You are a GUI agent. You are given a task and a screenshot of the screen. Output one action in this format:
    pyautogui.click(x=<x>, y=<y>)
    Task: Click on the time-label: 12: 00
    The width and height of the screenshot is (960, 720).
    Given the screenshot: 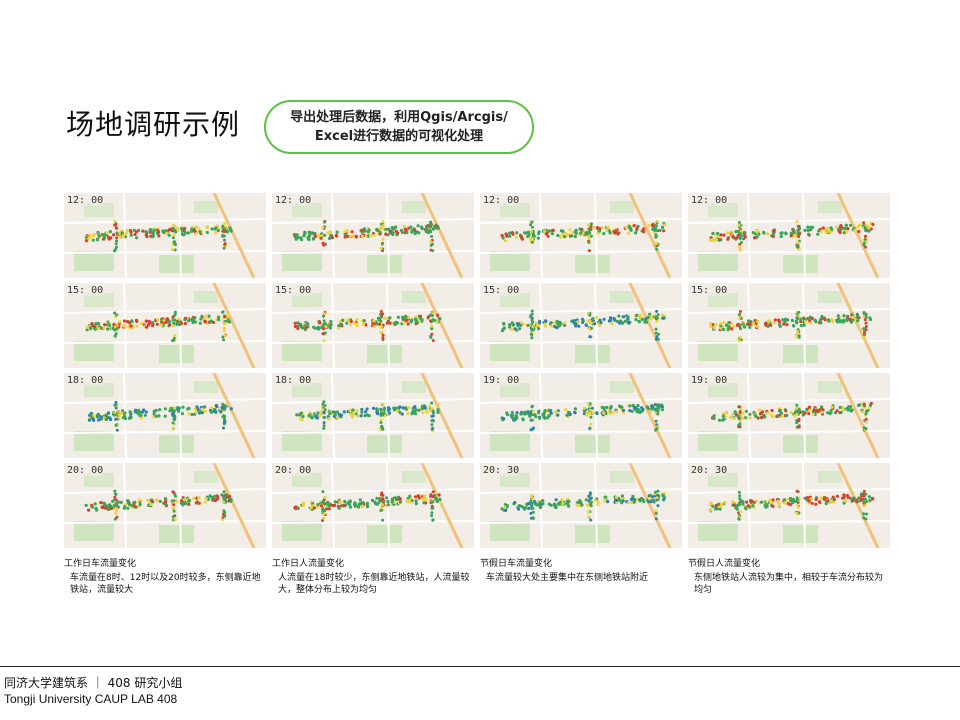 What is the action you would take?
    pyautogui.click(x=293, y=200)
    